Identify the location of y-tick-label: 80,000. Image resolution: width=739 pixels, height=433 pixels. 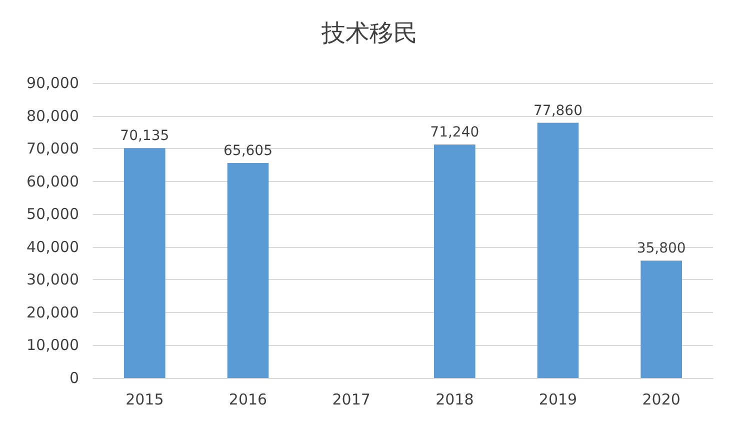
(52, 115).